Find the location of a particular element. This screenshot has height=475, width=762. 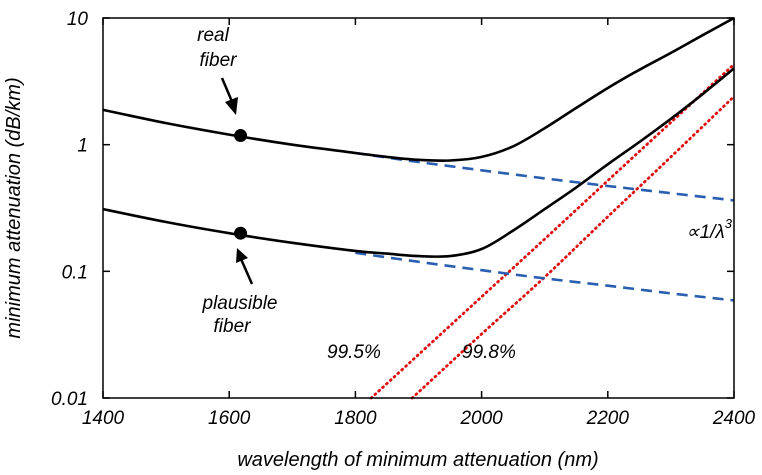

marker-layer is located at coordinates (241, 184).